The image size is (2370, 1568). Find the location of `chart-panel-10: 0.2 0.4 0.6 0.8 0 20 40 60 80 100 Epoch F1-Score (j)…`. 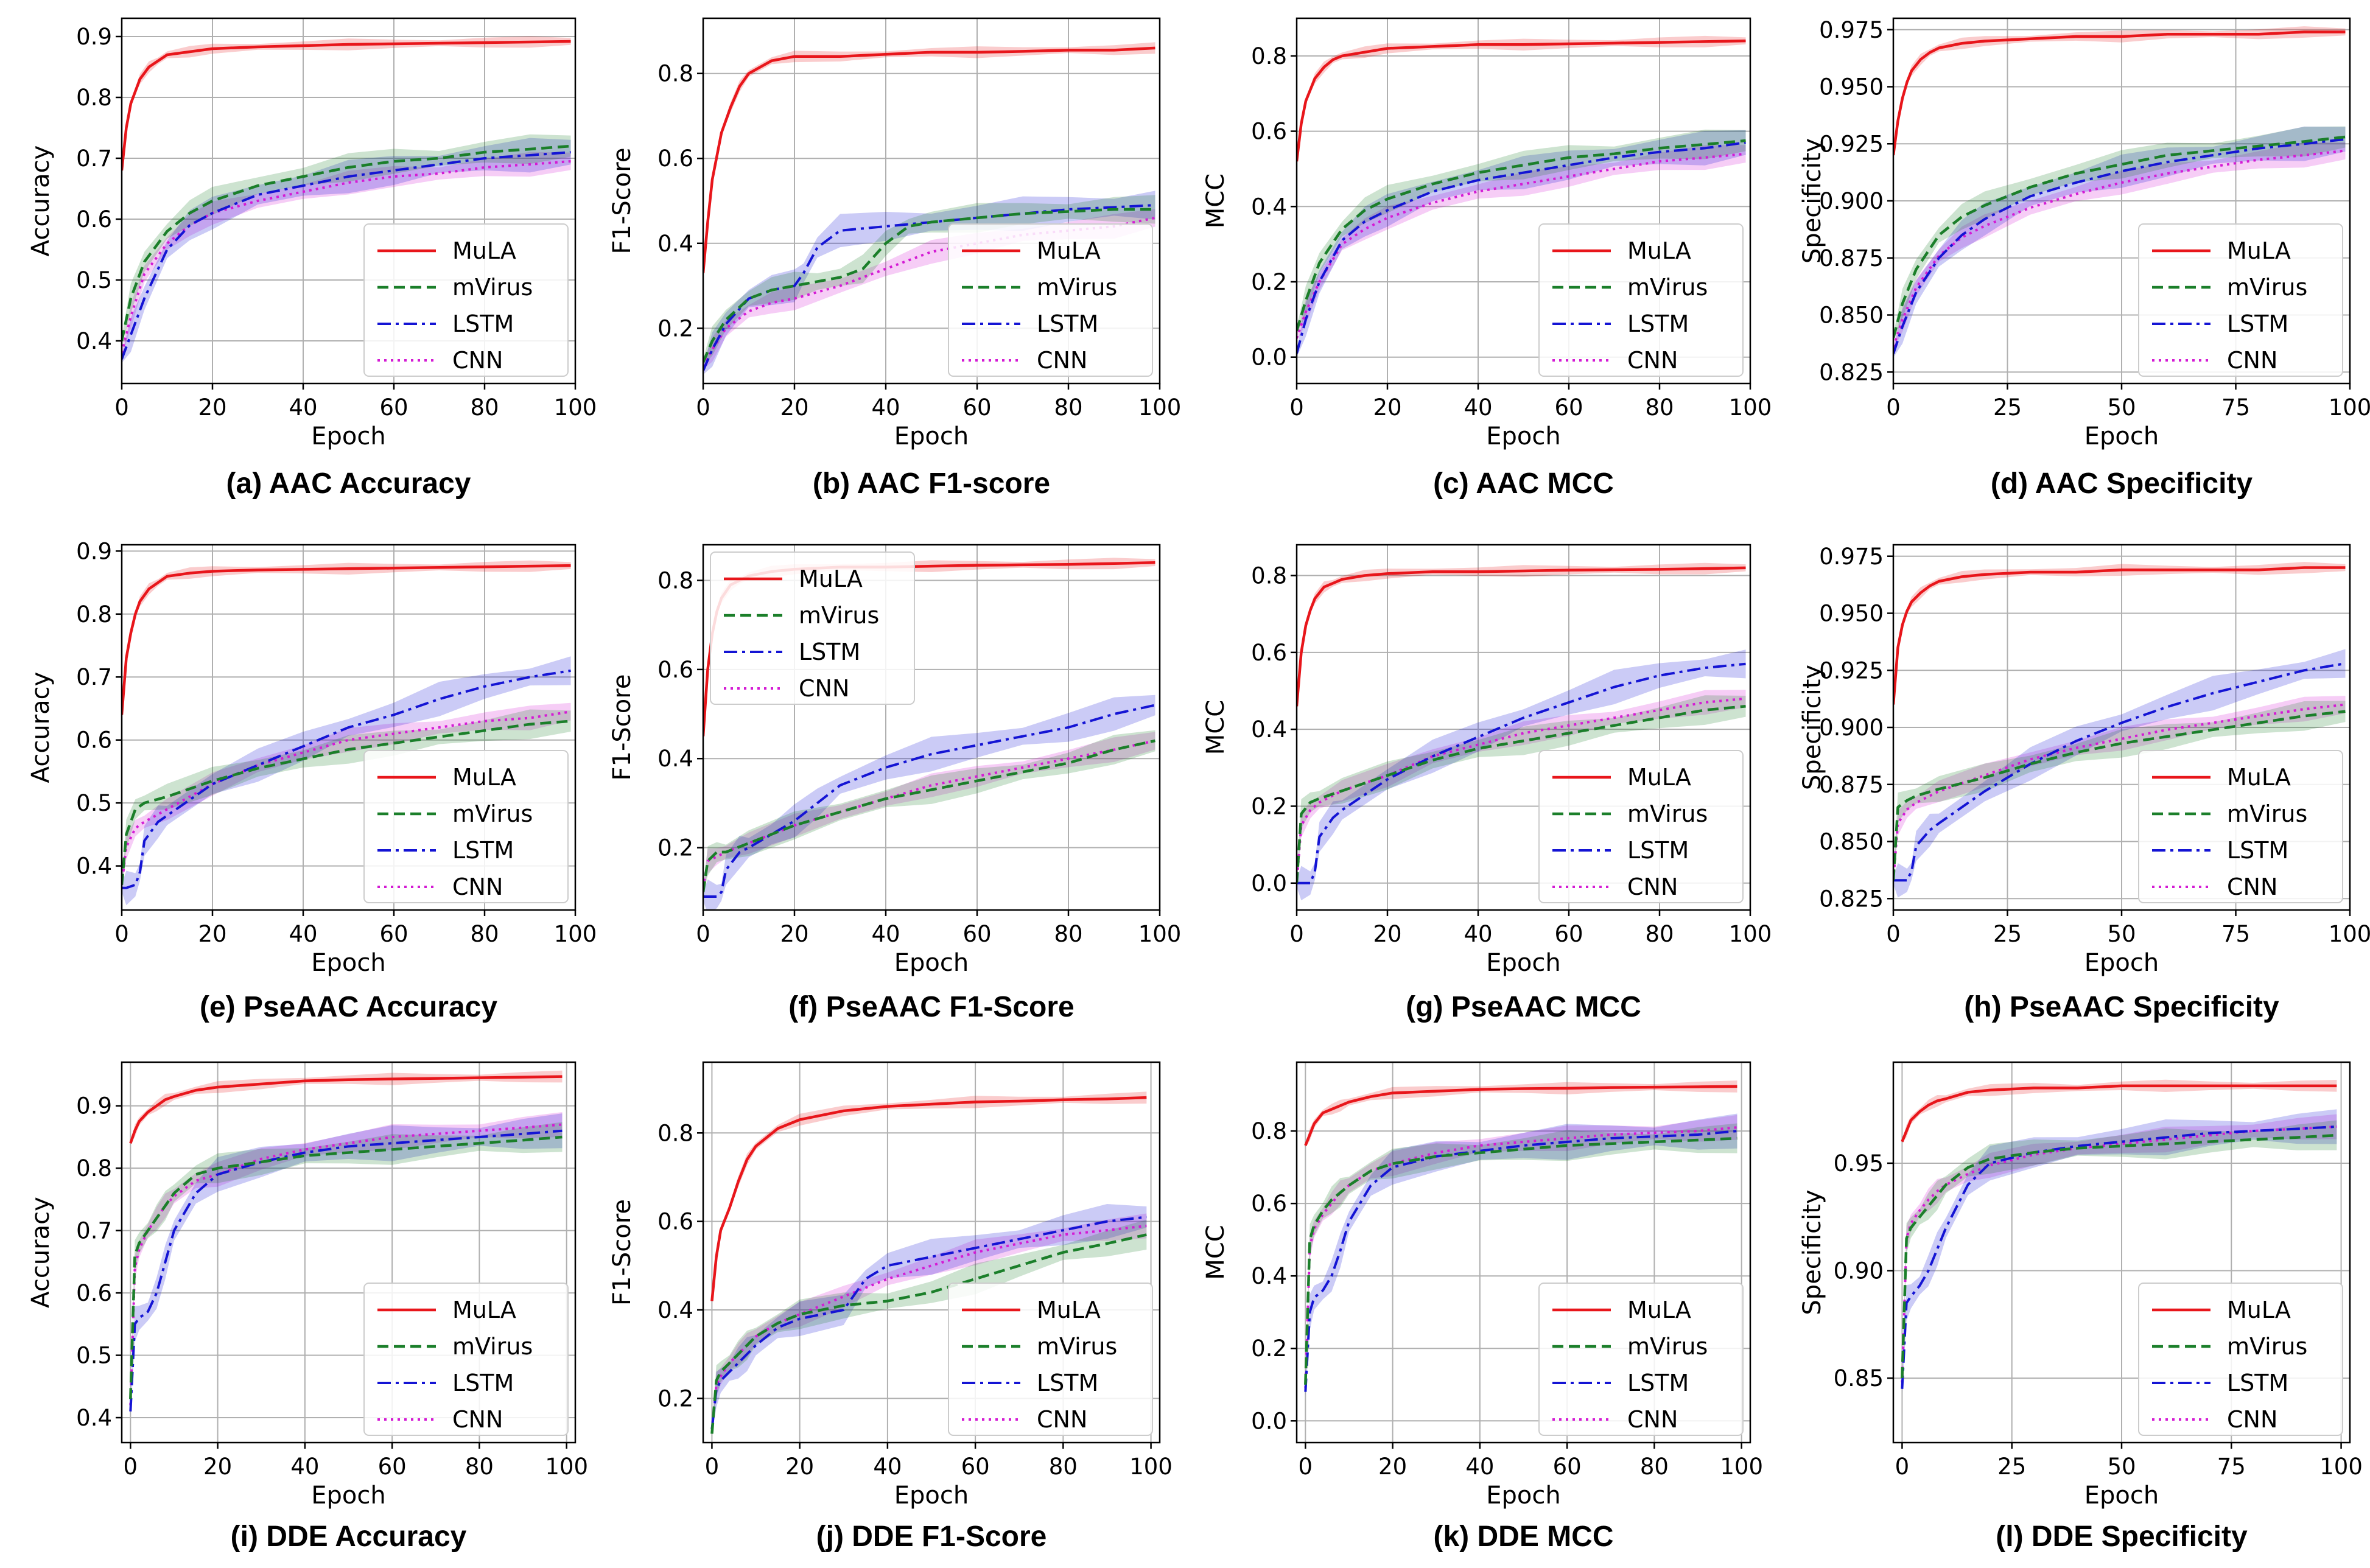

chart-panel-10: 0.2 0.4 0.6 0.8 0 20 40 60 80 100 Epoch F1-Score (j)… is located at coordinates (890, 1307).